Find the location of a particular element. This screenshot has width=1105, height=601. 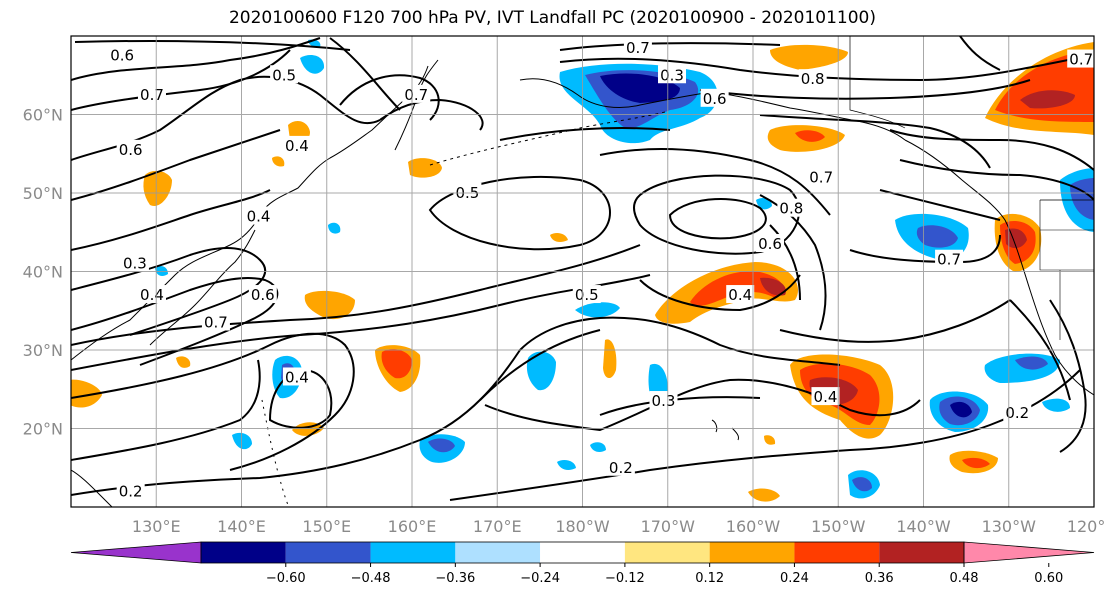

lat-tick-label: 20°N is located at coordinates (43, 429).